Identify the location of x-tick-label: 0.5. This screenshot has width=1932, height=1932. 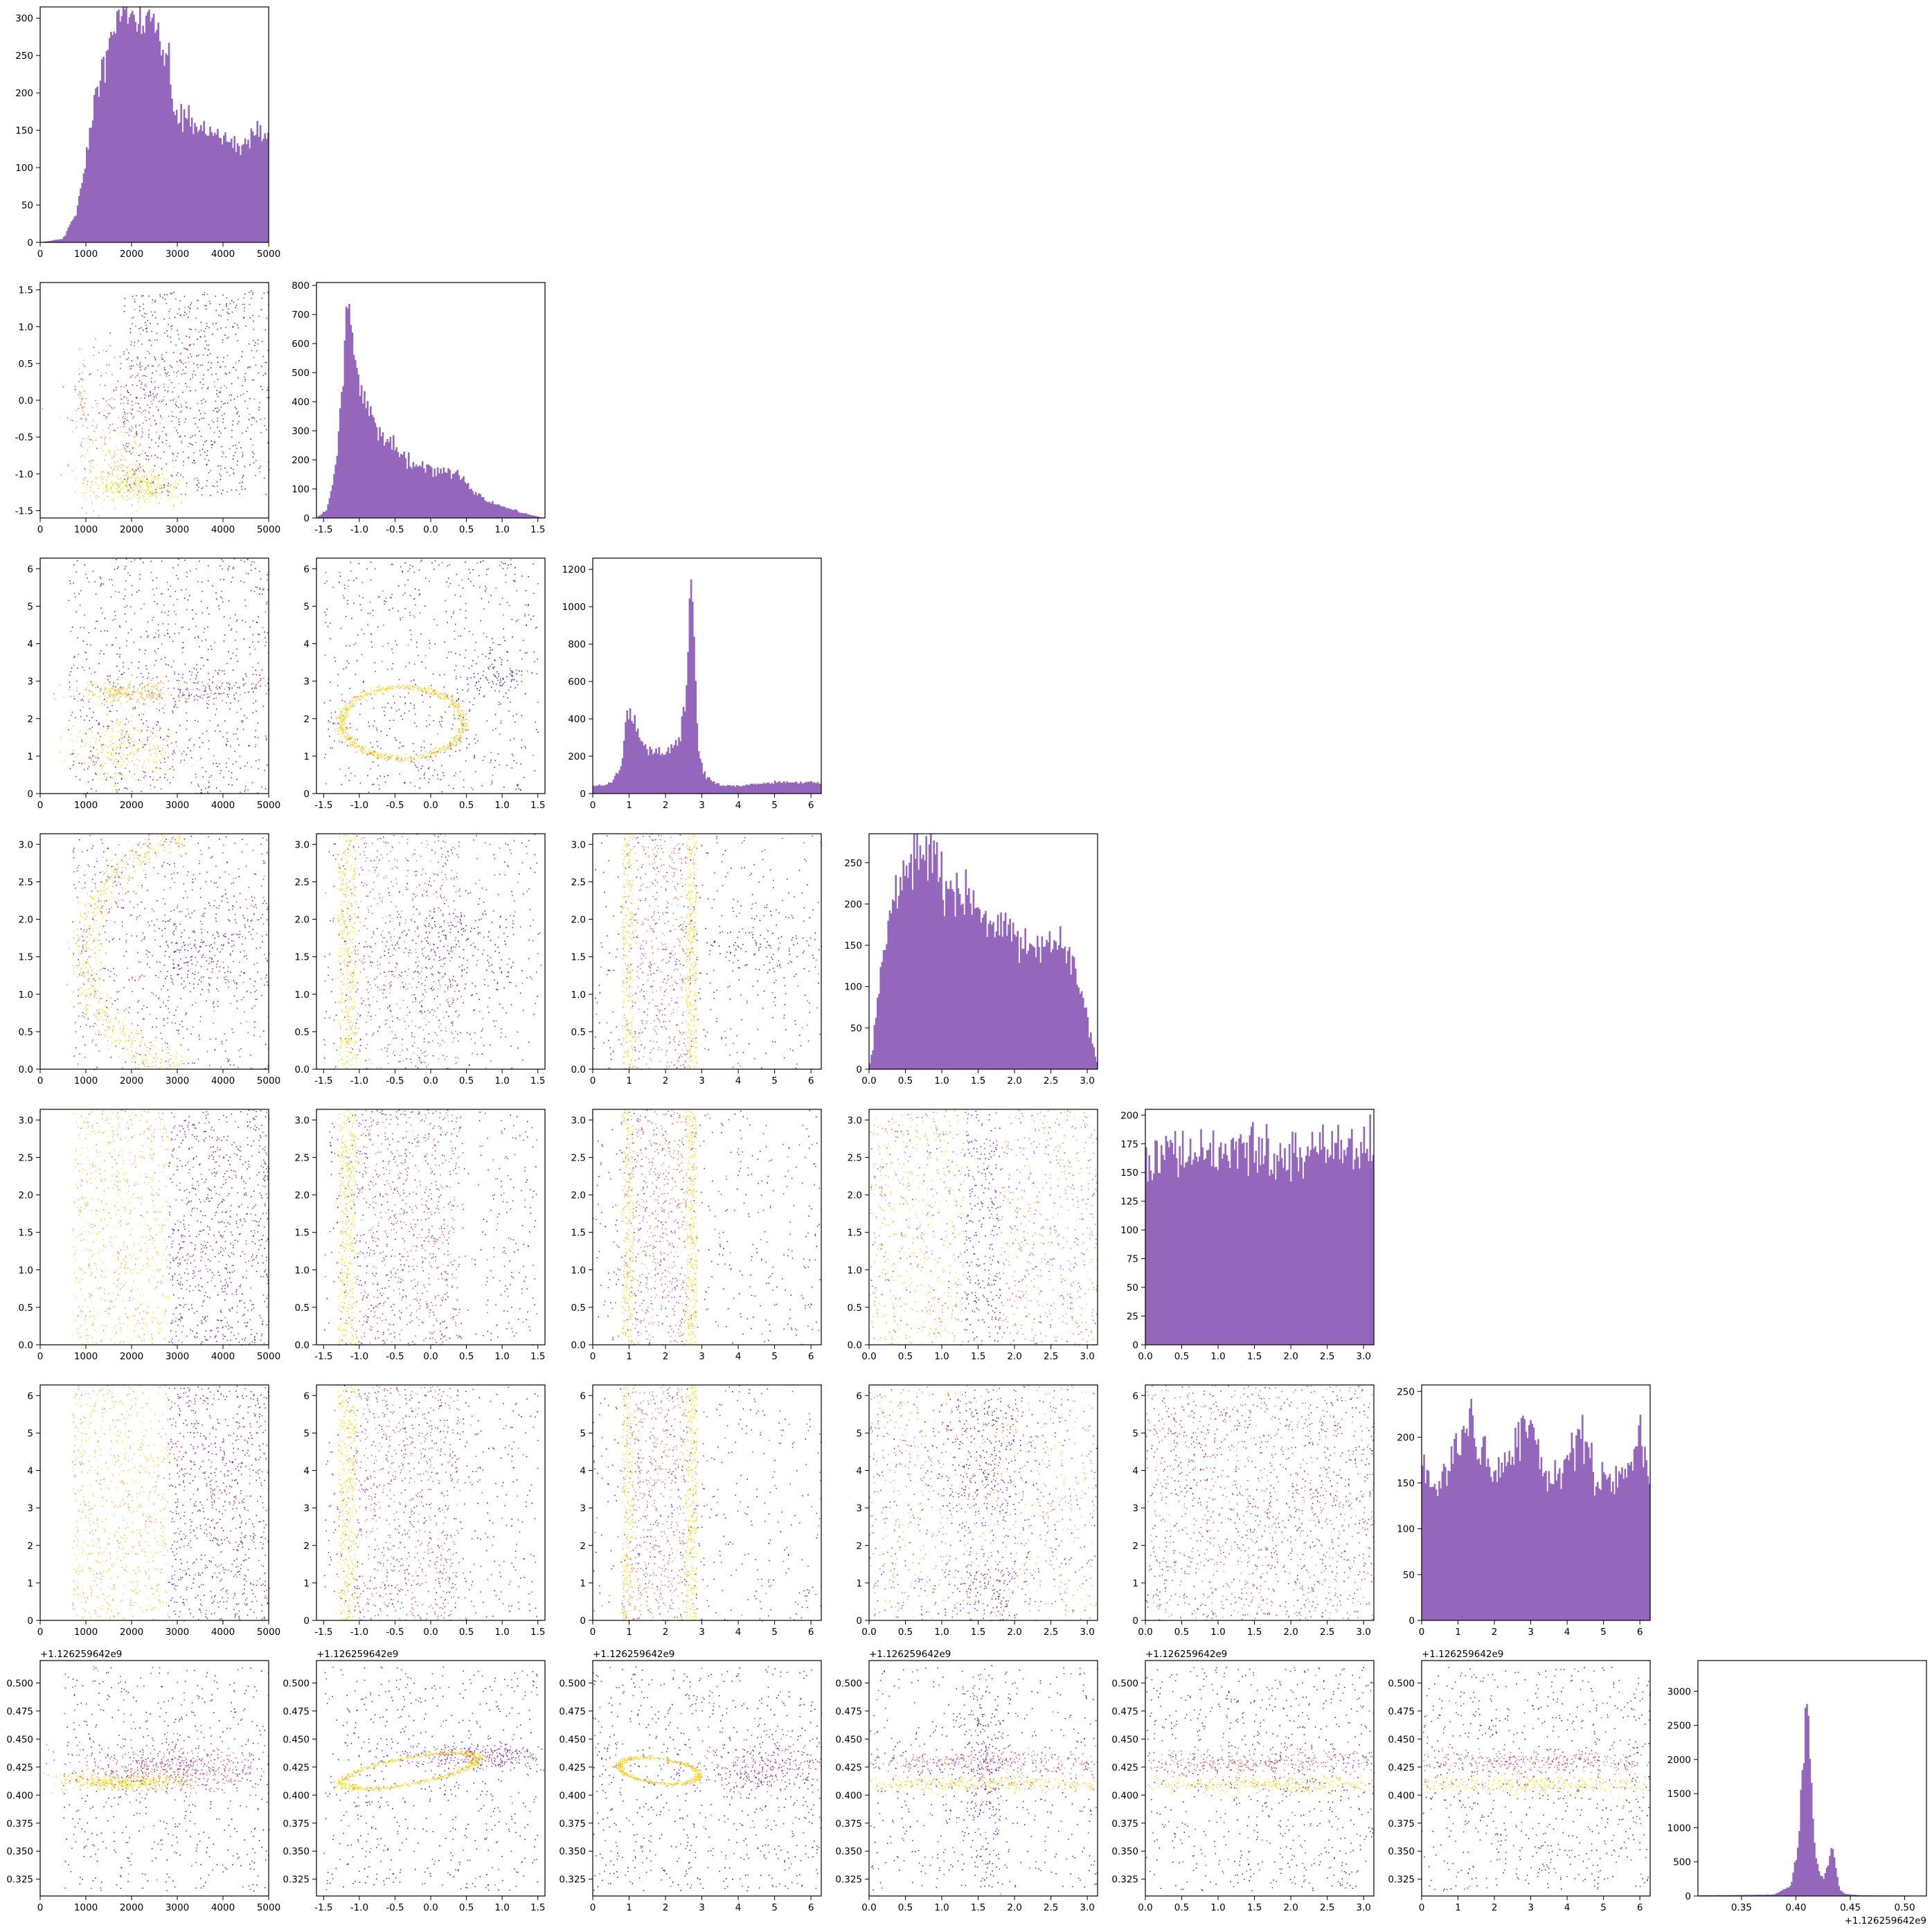
(467, 529).